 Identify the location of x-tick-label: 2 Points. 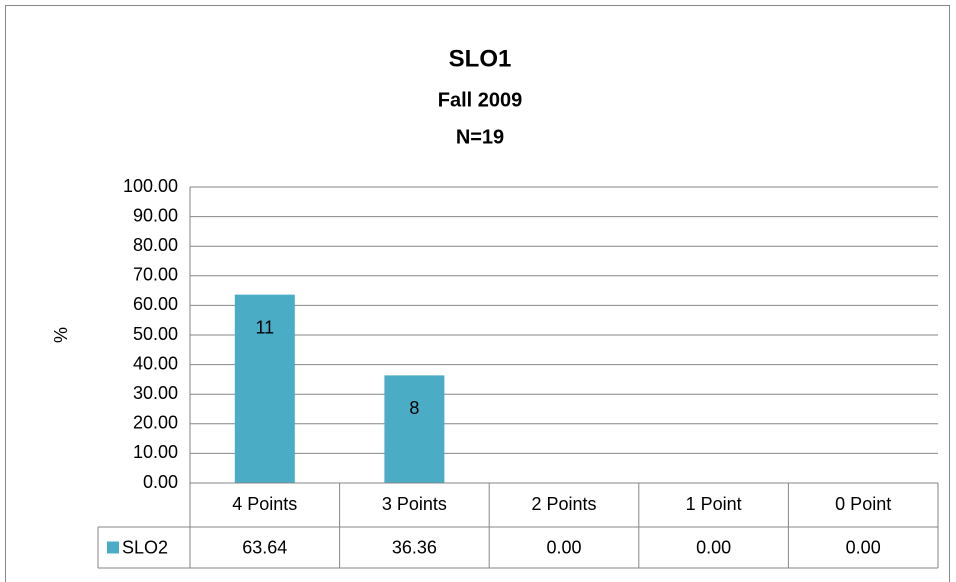
(563, 504).